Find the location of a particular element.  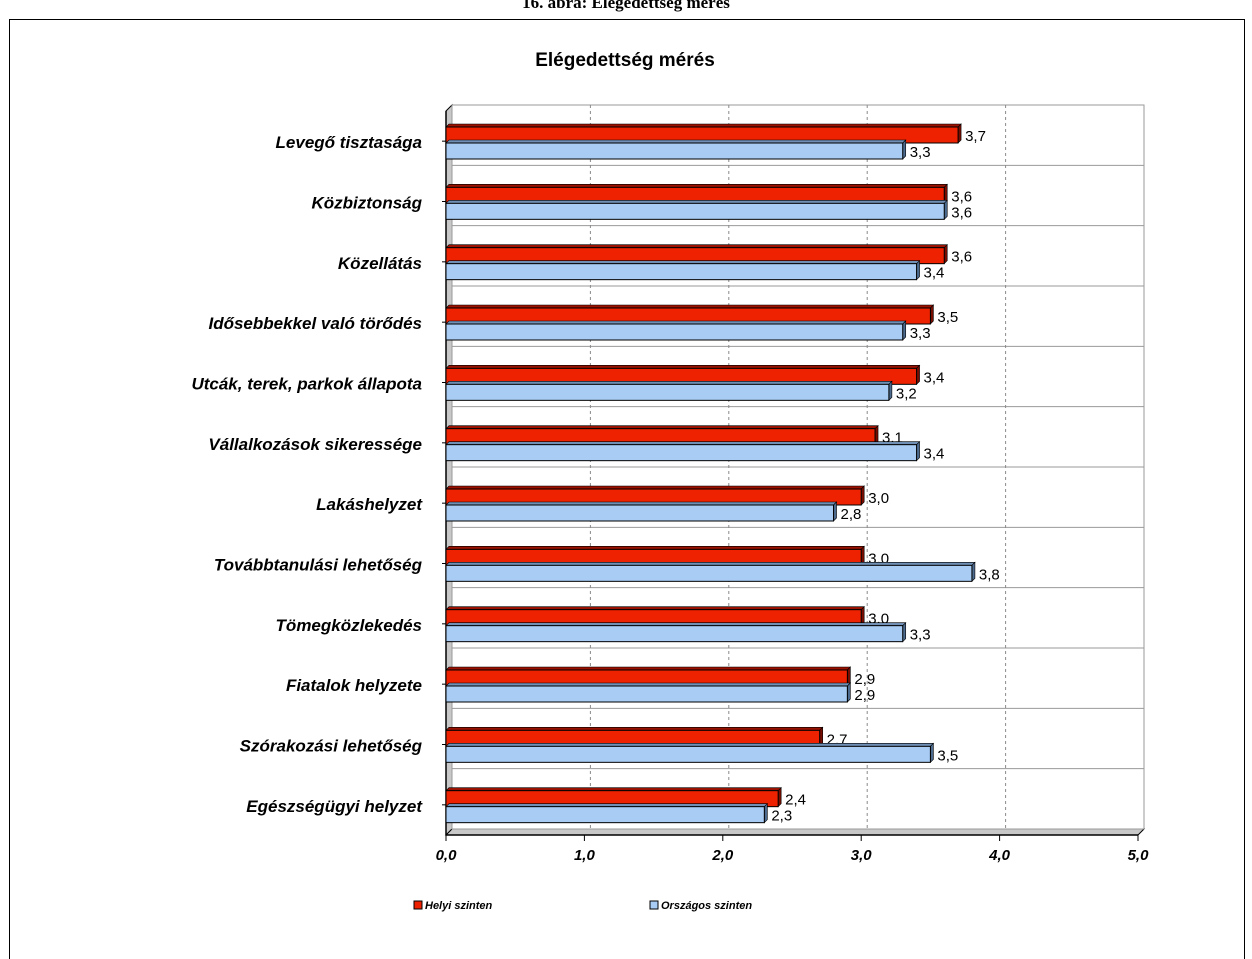

x-tick-label: 4,0 is located at coordinates (999, 855).